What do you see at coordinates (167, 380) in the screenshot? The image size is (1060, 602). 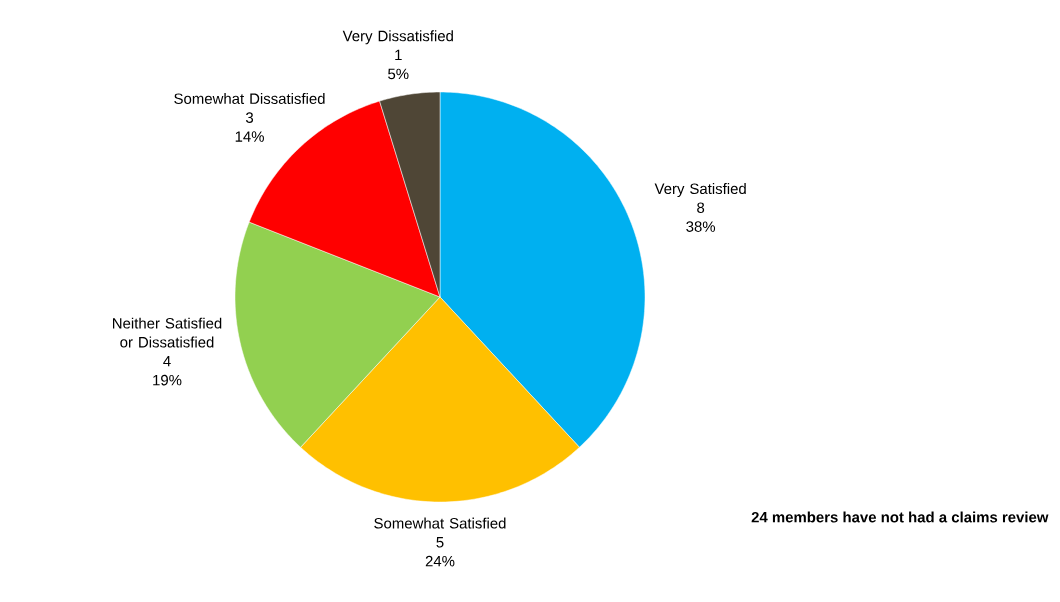 I see `text: 19%` at bounding box center [167, 380].